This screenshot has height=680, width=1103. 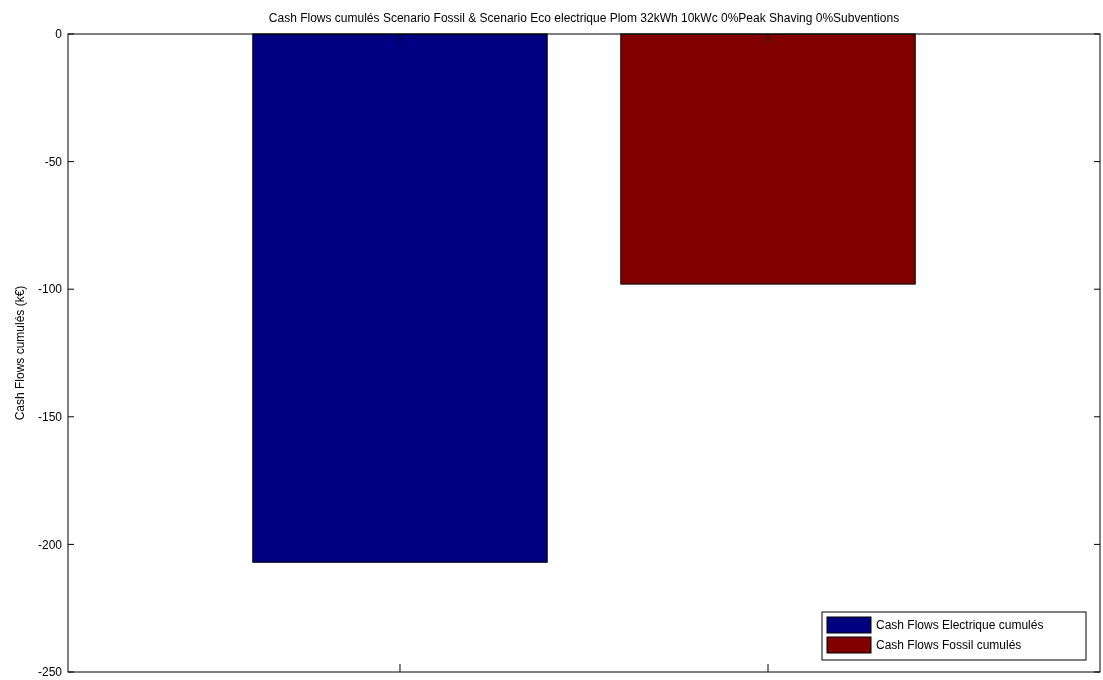 I want to click on y-axis-title: Cash Flows cumulés (k€), so click(x=20, y=353).